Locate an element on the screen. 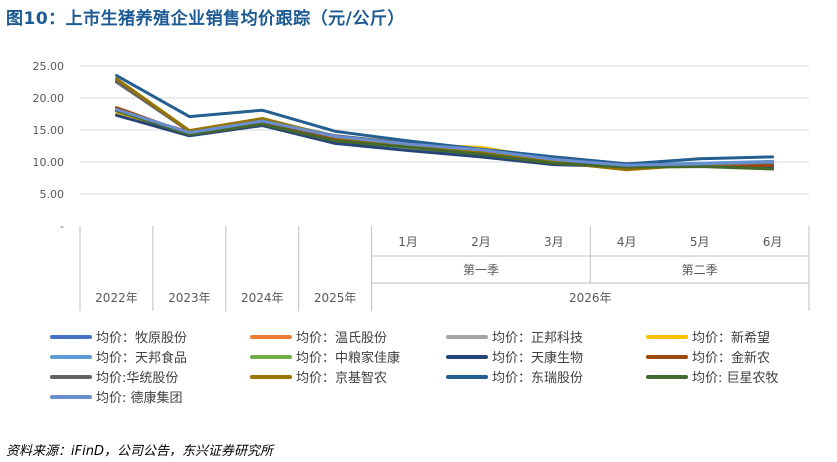 This screenshot has height=462, width=837. x-tick-label: 2月 is located at coordinates (481, 242).